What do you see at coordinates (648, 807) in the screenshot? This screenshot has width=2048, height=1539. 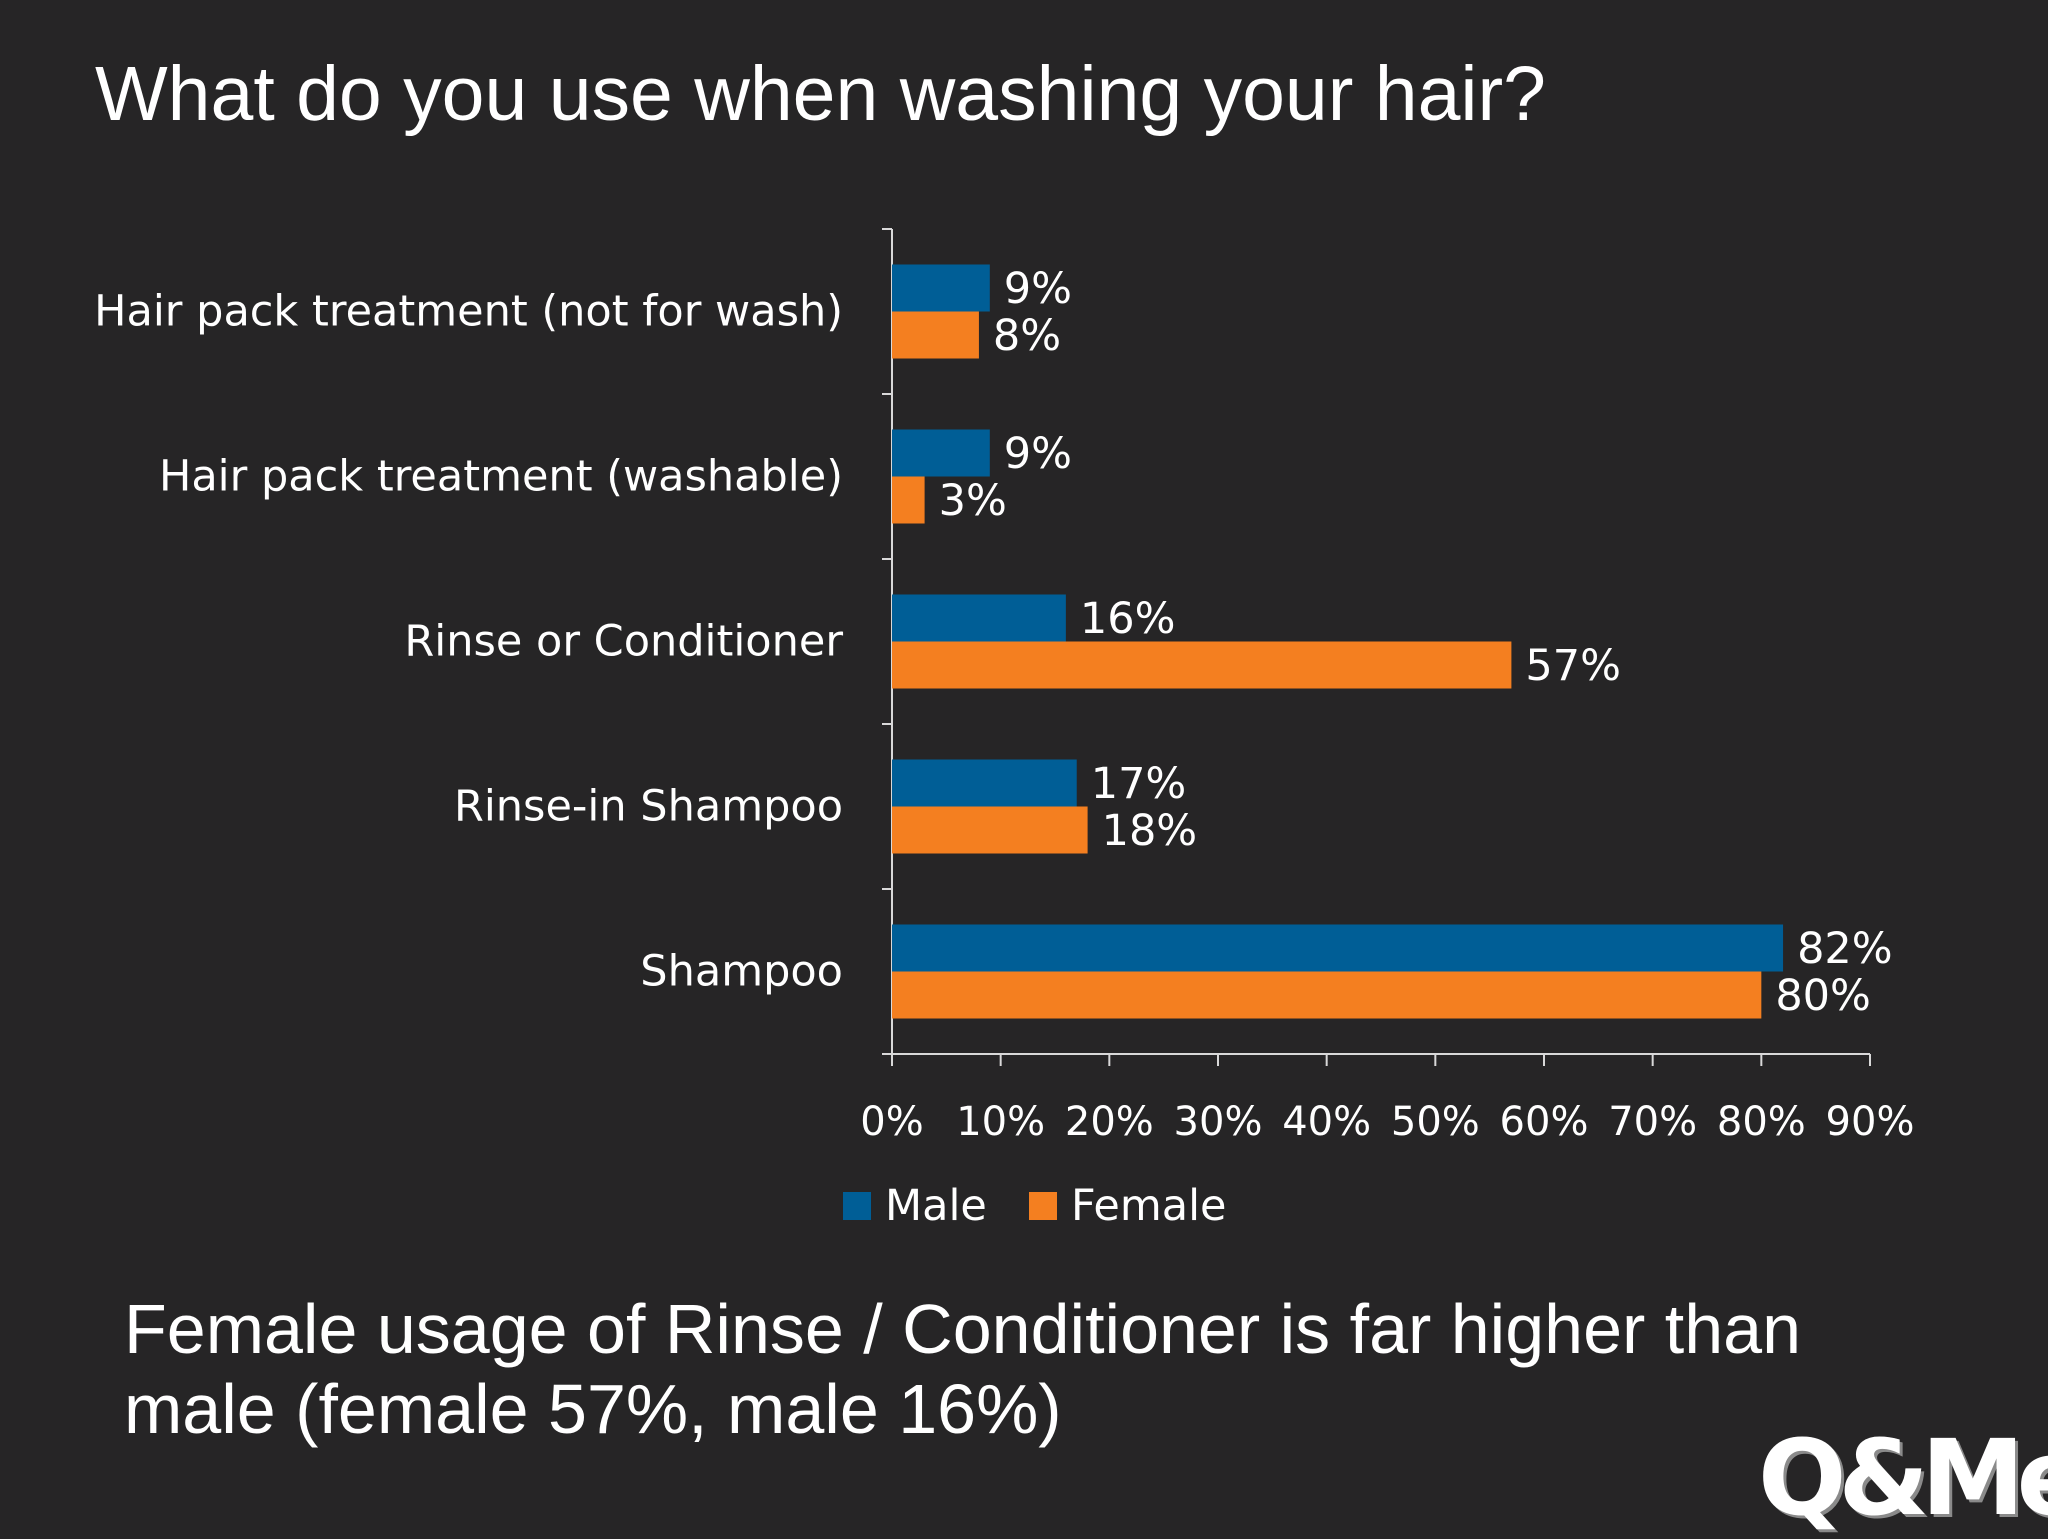 I see `category-label: Rinse-in Shampoo` at bounding box center [648, 807].